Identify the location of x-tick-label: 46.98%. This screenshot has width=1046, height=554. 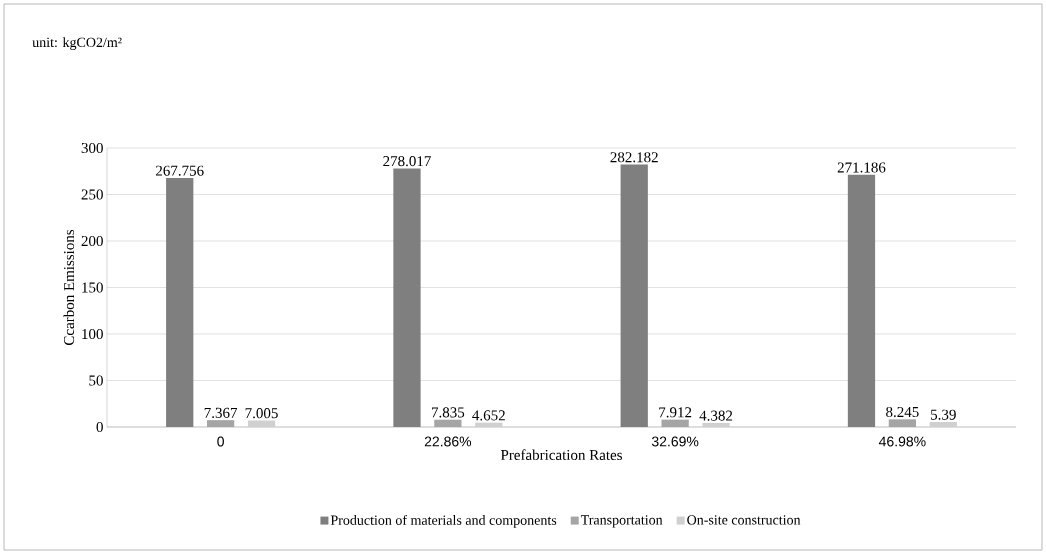
(902, 441).